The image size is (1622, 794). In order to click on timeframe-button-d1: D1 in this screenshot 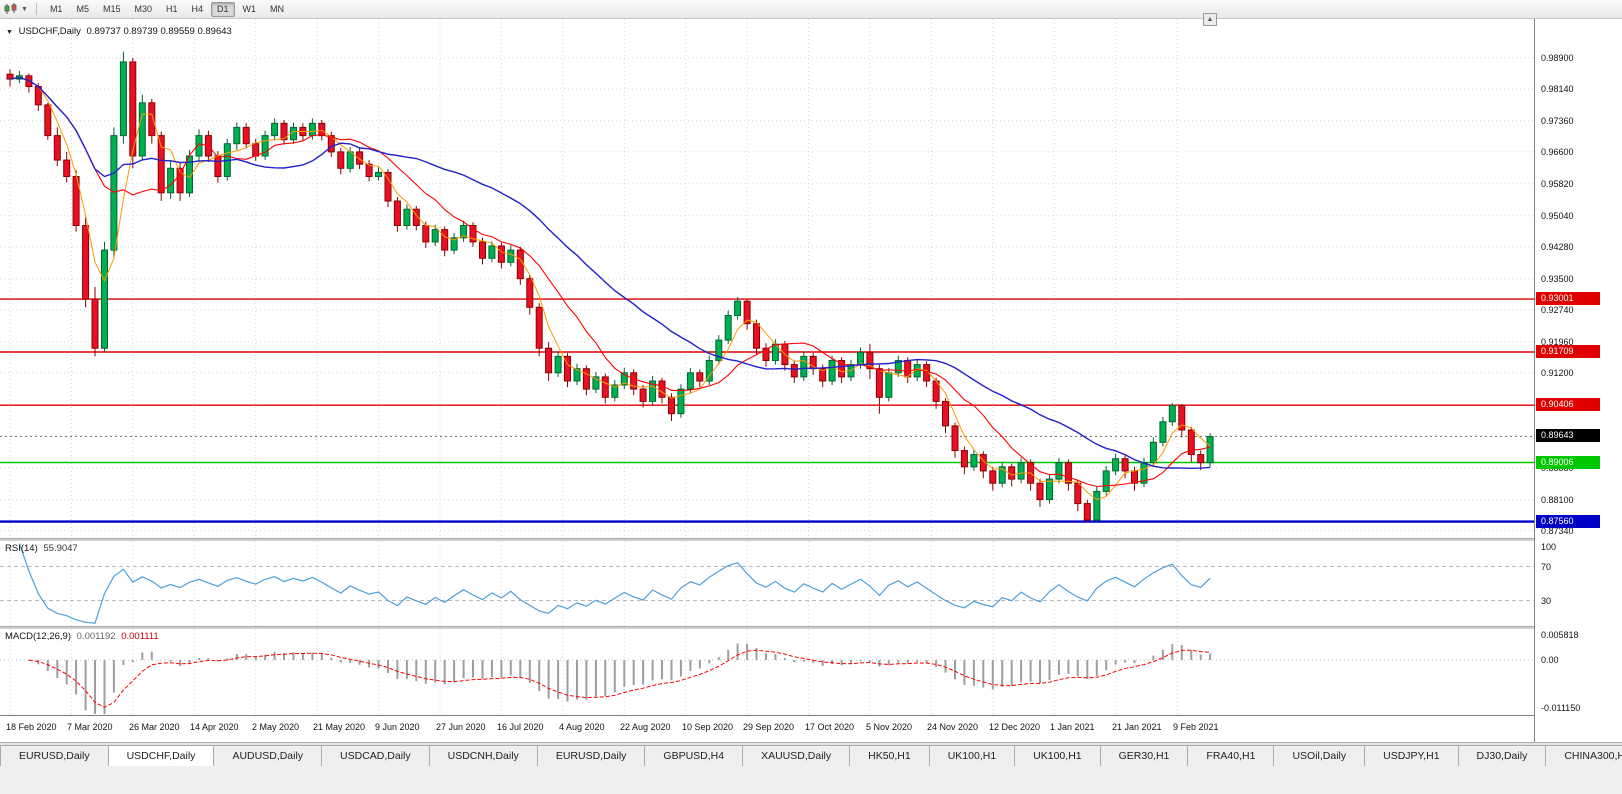, I will do `click(223, 9)`.